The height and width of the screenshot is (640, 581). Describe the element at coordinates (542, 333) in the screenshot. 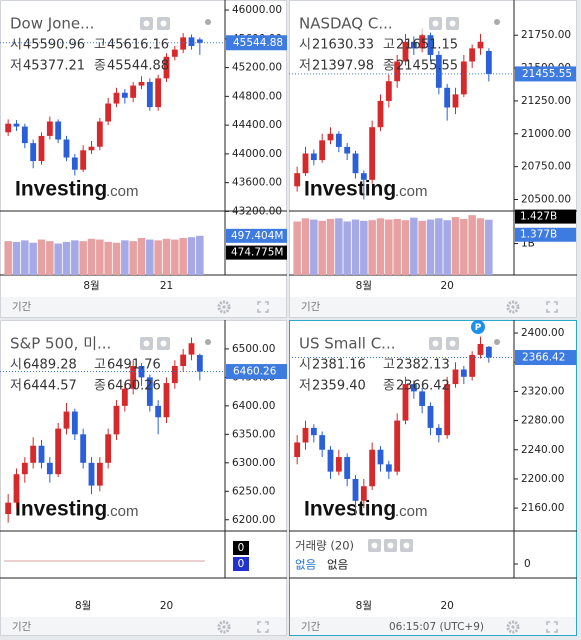

I see `y-tick-label: 2400.00` at that location.